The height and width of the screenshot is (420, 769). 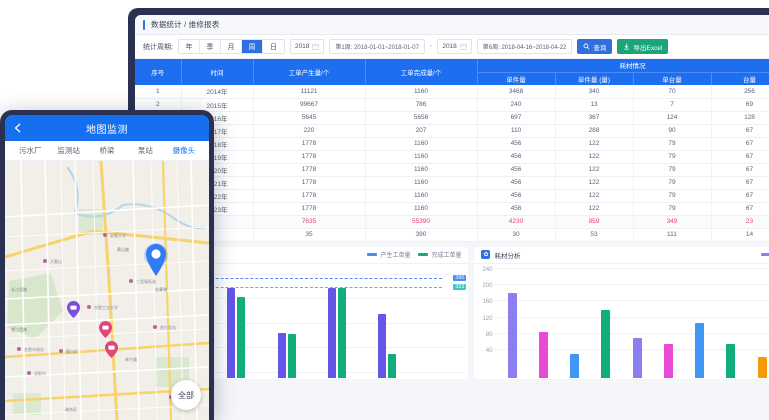 What do you see at coordinates (309, 72) in the screenshot?
I see `th-generated: 工单产生量/个` at bounding box center [309, 72].